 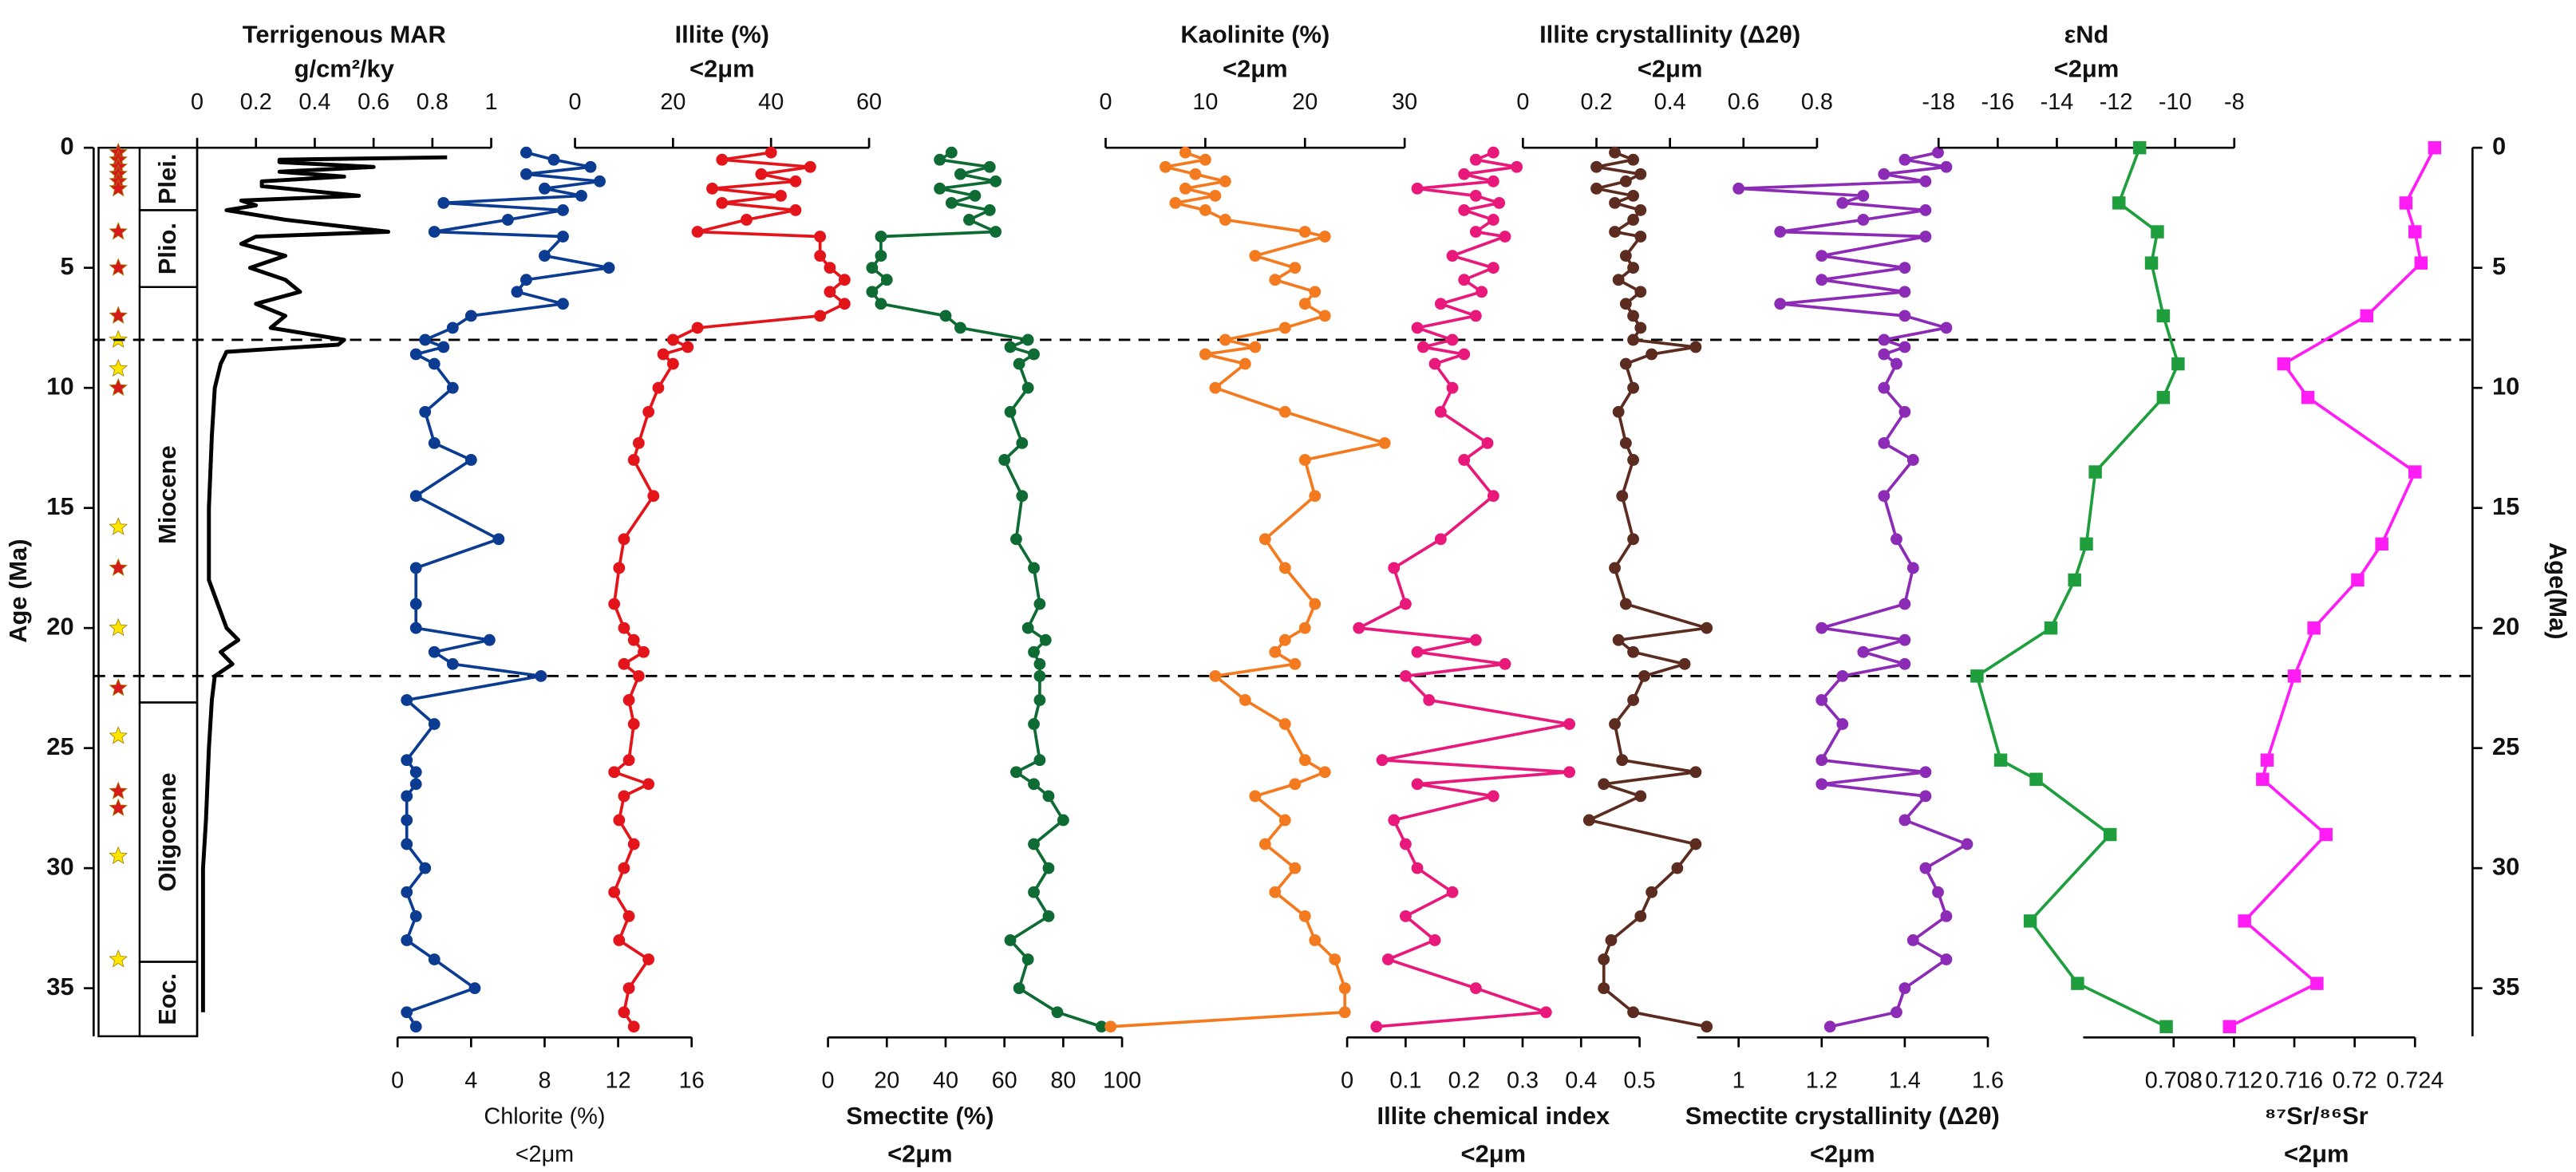 I want to click on y-tick-label: 25, so click(x=59, y=746).